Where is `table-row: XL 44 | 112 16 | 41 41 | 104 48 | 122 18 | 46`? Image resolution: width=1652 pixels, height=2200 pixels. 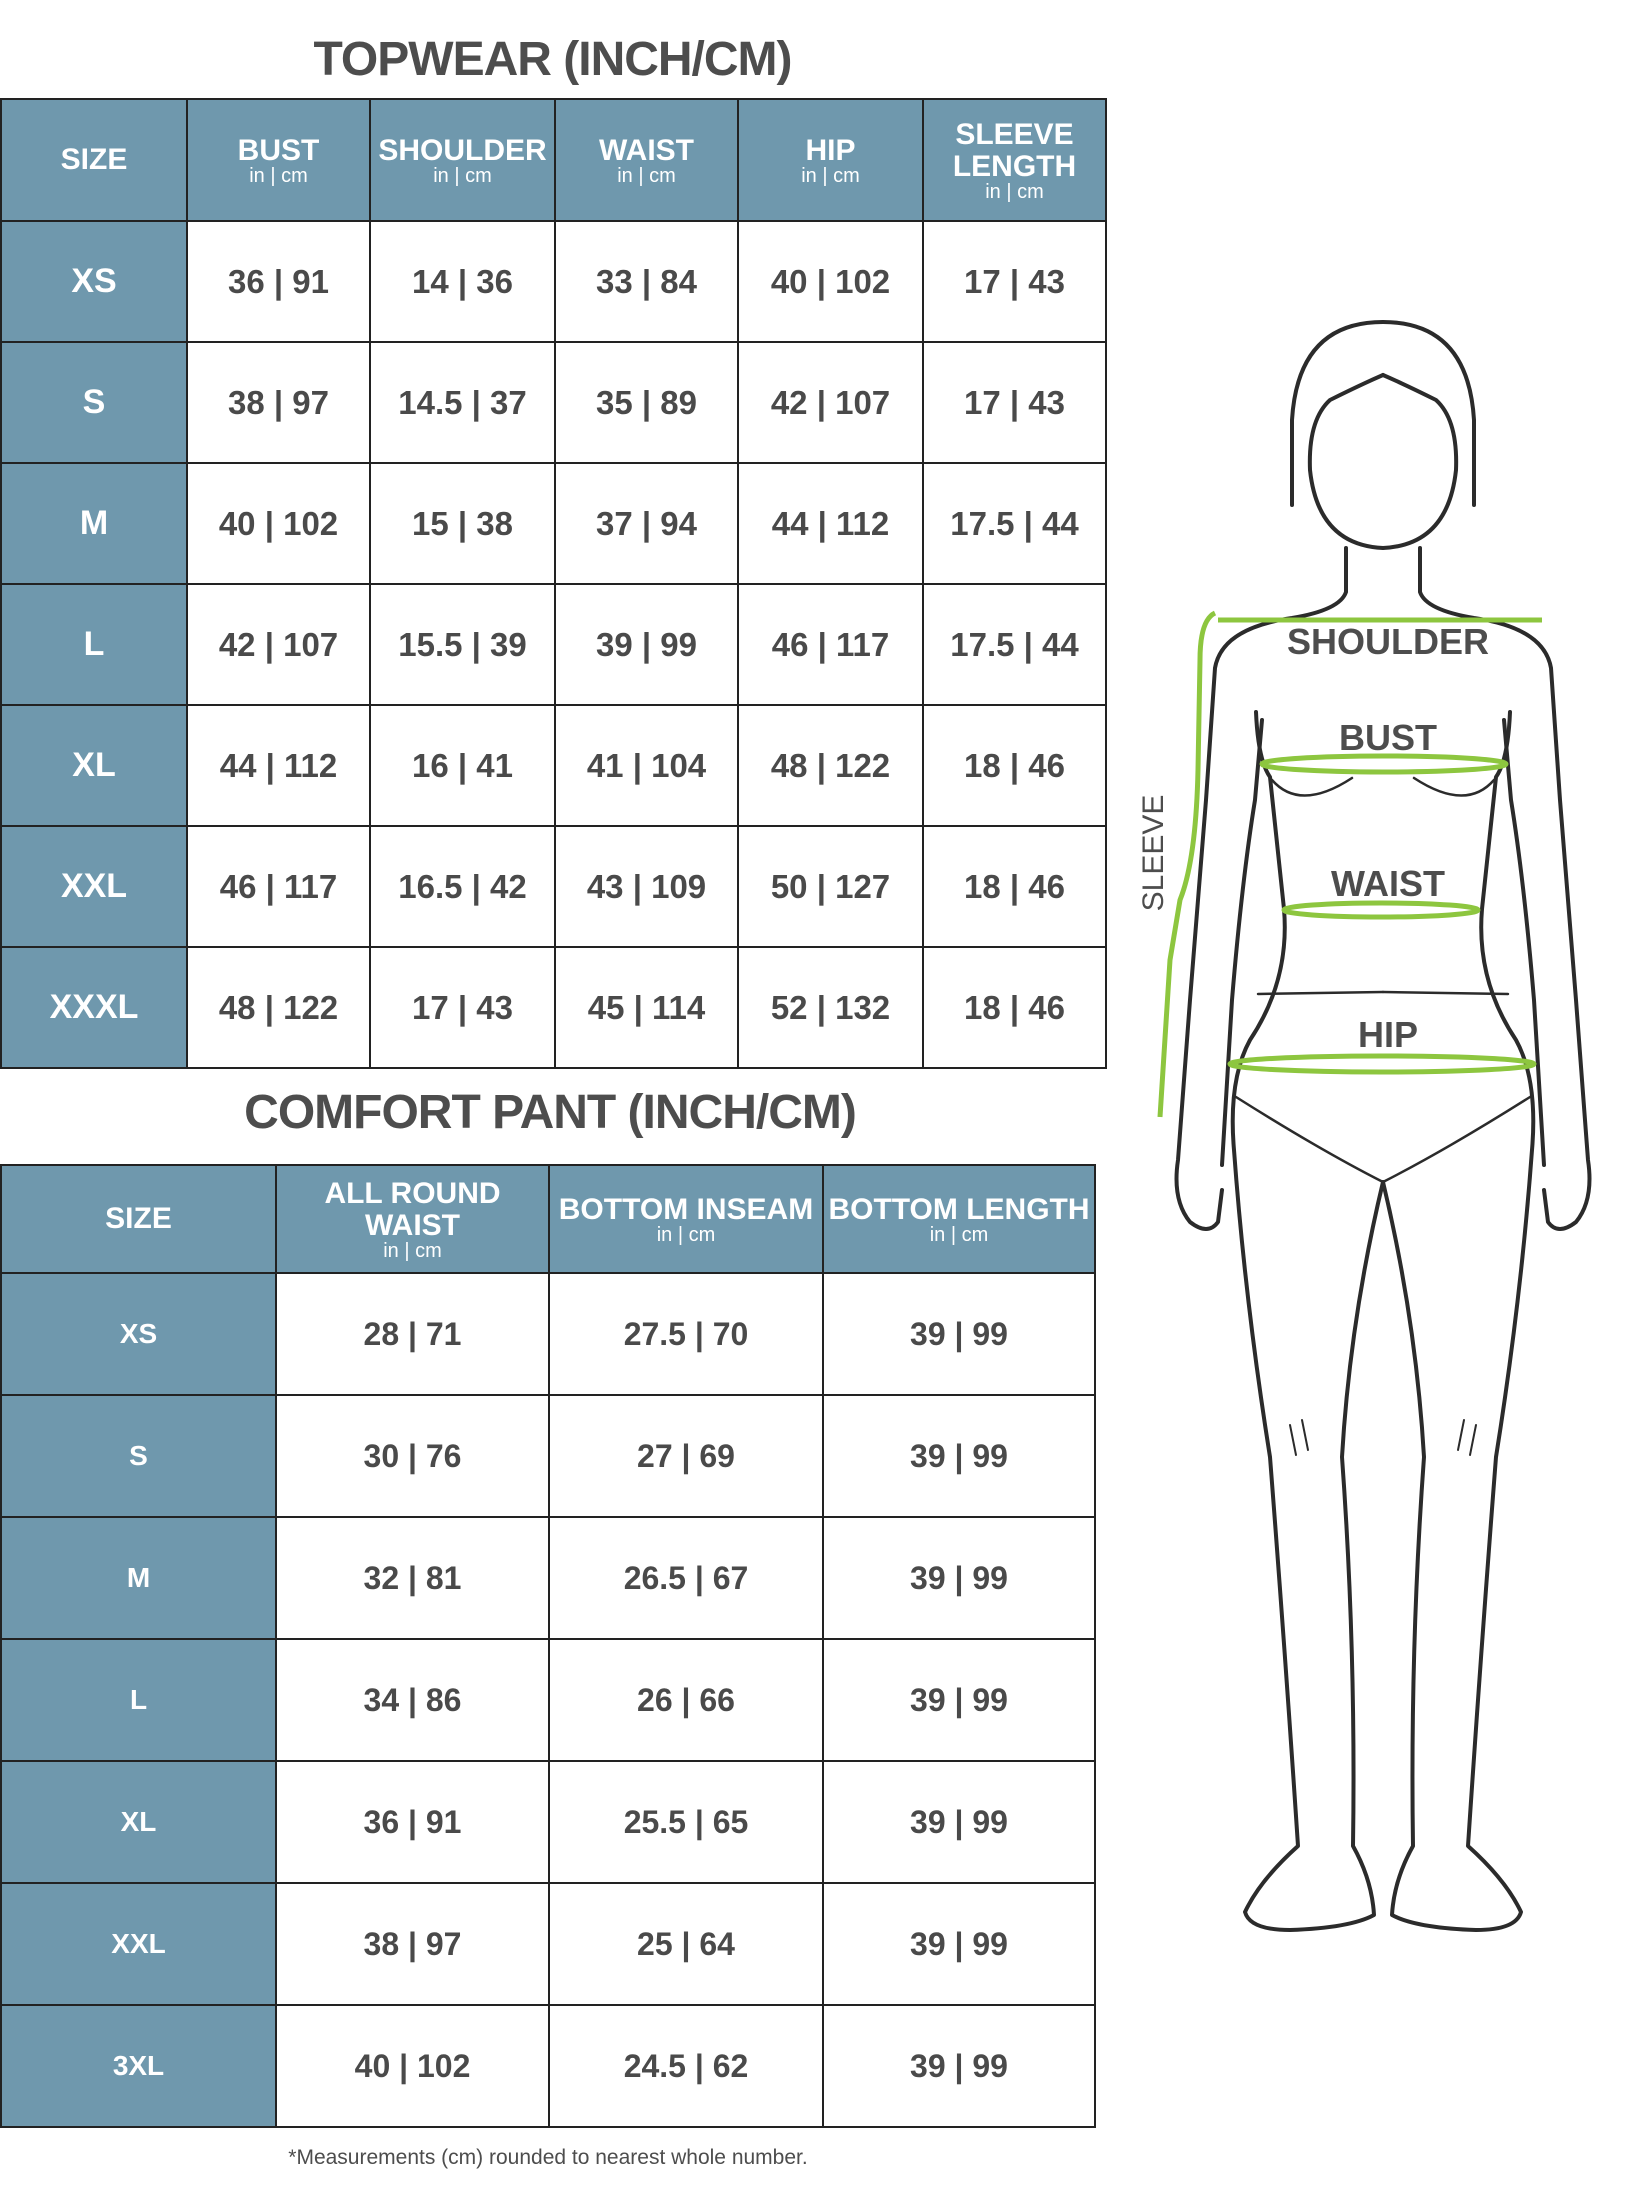
table-row: XL 44 | 112 16 | 41 41 | 104 48 | 122 18 | 46 is located at coordinates (553, 765).